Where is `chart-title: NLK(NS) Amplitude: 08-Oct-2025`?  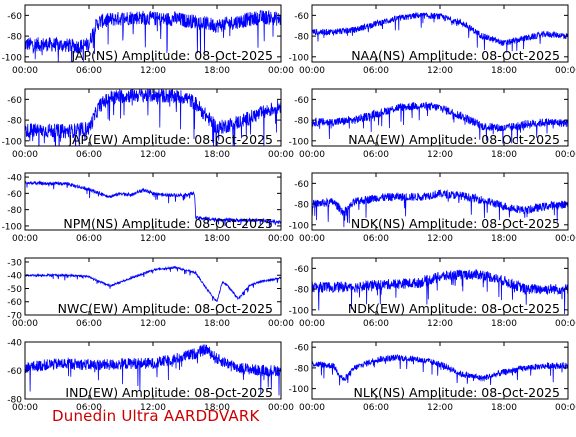
chart-title: NLK(NS) Amplitude: 08-Oct-2025 is located at coordinates (457, 392).